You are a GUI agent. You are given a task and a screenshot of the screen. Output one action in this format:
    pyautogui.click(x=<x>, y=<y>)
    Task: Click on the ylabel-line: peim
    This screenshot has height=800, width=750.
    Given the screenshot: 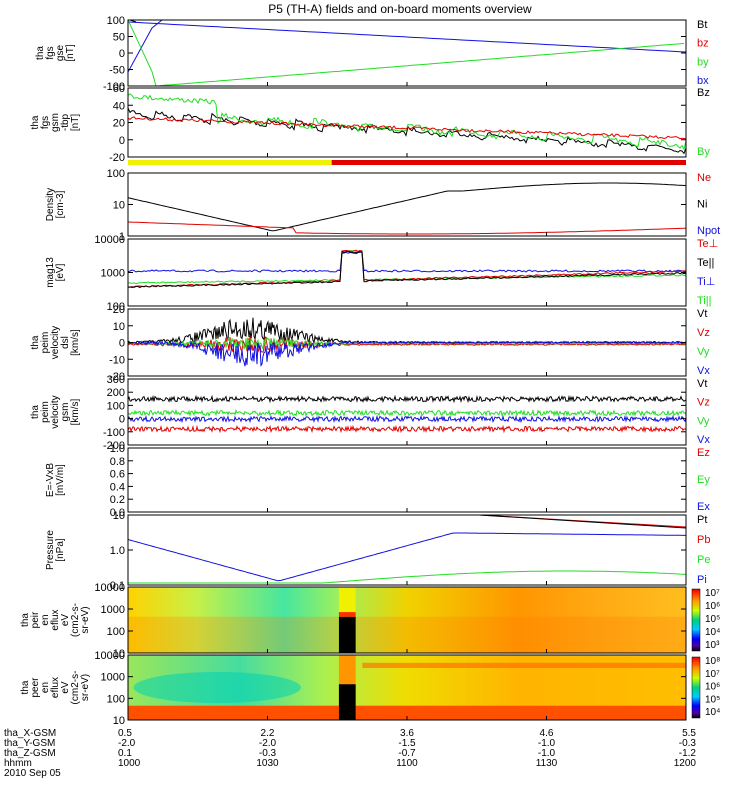 What is the action you would take?
    pyautogui.click(x=45, y=343)
    